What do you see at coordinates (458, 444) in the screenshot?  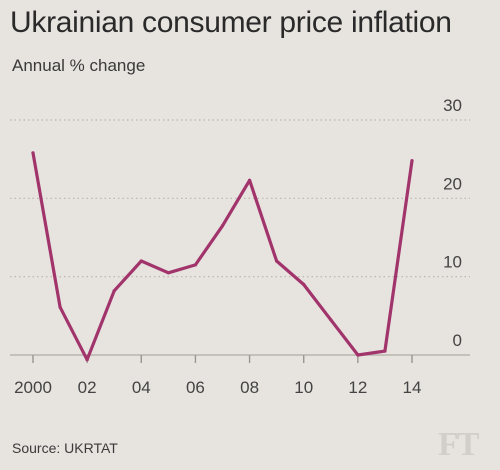 I see `ft-logo: FT` at bounding box center [458, 444].